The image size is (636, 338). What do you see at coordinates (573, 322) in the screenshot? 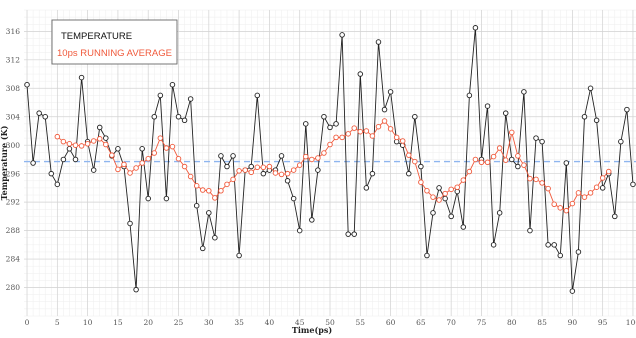
I see `x-tick-label: 90` at bounding box center [573, 322].